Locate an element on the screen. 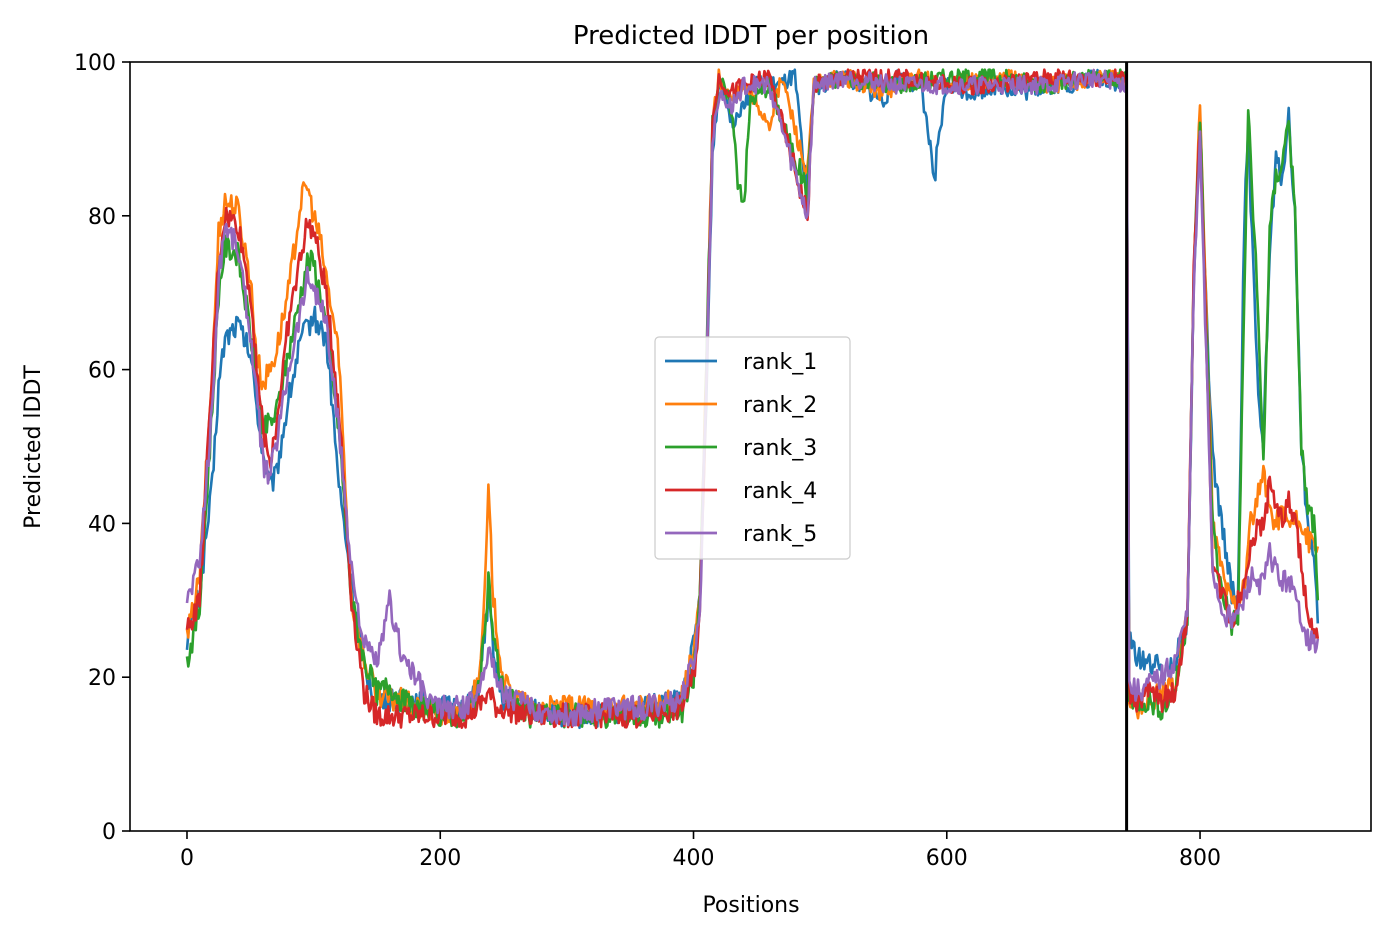 The height and width of the screenshot is (939, 1391). legend: rank_1 rank_2 rank_3 rank_4 rank_5 is located at coordinates (752, 448).